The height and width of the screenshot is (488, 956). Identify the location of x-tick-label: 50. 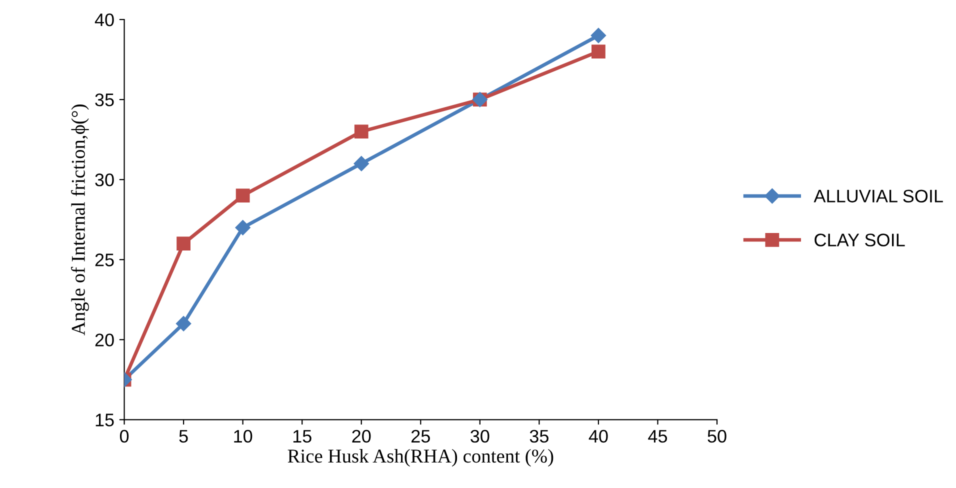
(717, 436).